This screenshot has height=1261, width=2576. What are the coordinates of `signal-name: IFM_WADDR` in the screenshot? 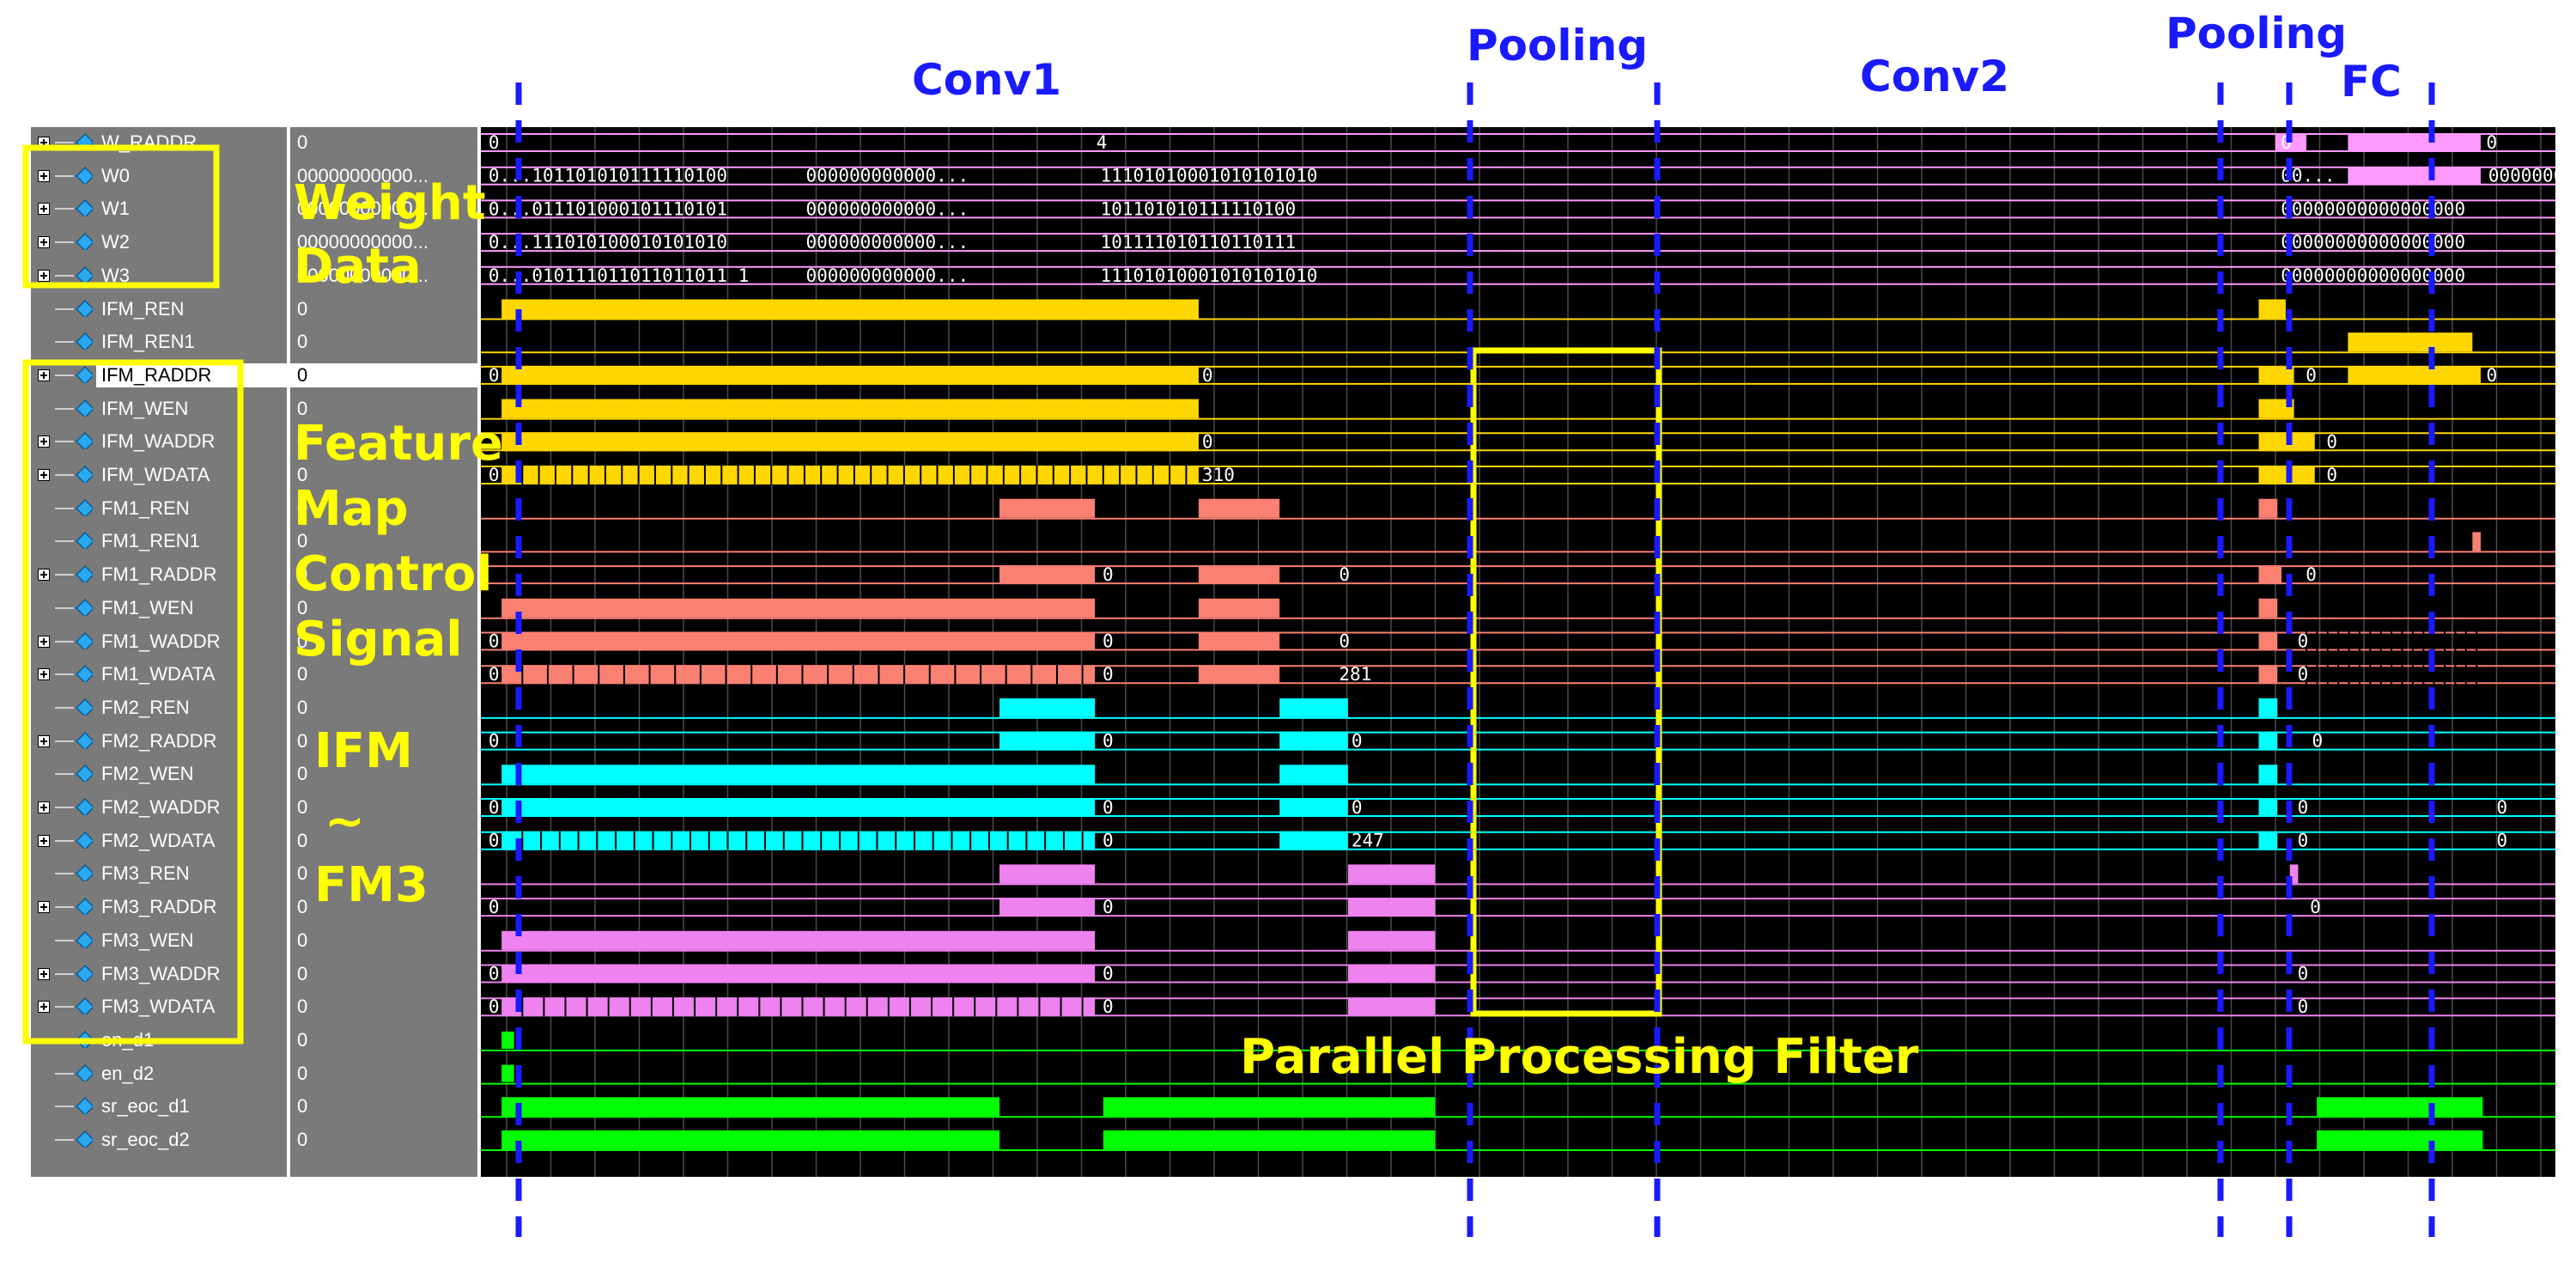 It's located at (159, 441).